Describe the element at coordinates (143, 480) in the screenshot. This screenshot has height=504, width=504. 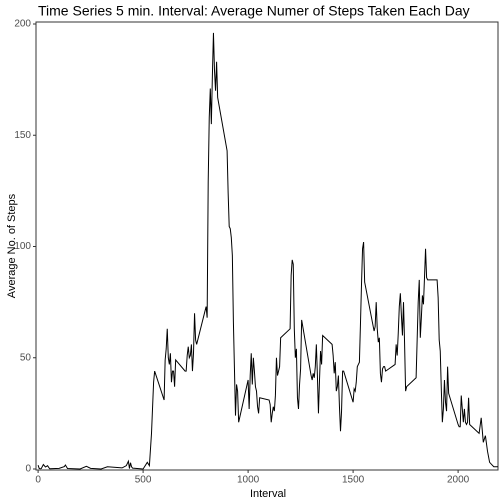
I see `x-tick-label: 500` at that location.